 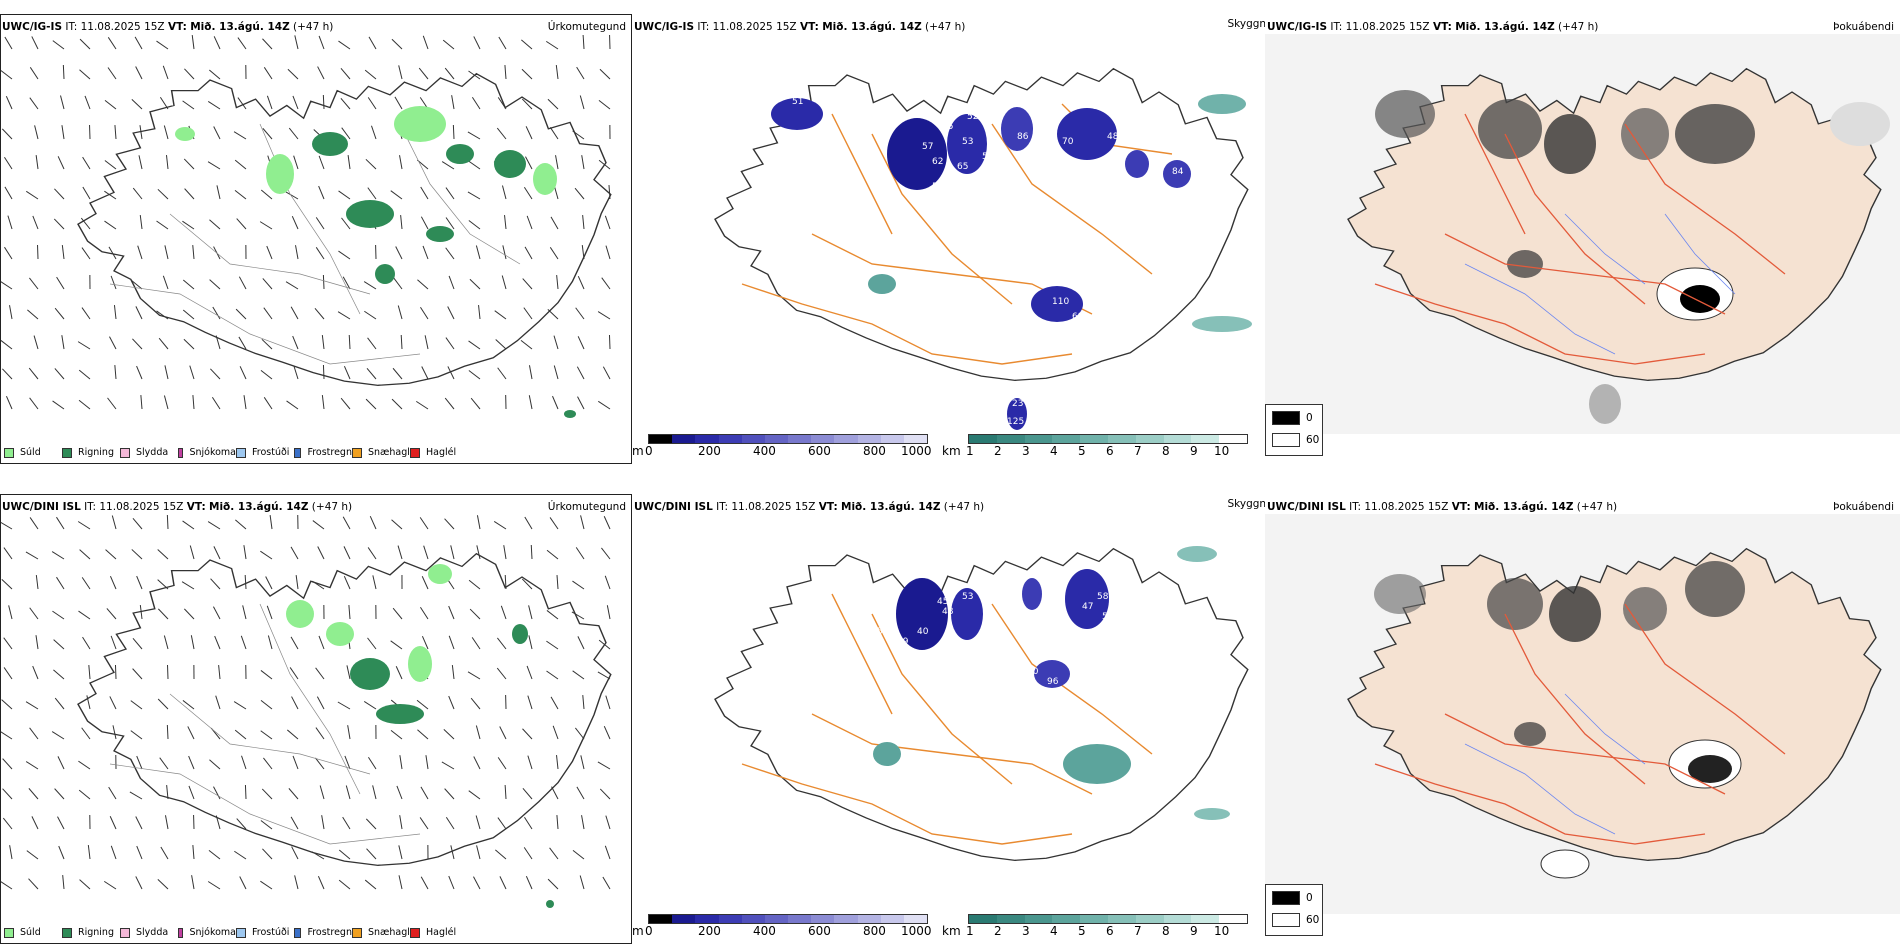 What do you see at coordinates (1087, 607) in the screenshot?
I see `peak-label: 47` at bounding box center [1087, 607].